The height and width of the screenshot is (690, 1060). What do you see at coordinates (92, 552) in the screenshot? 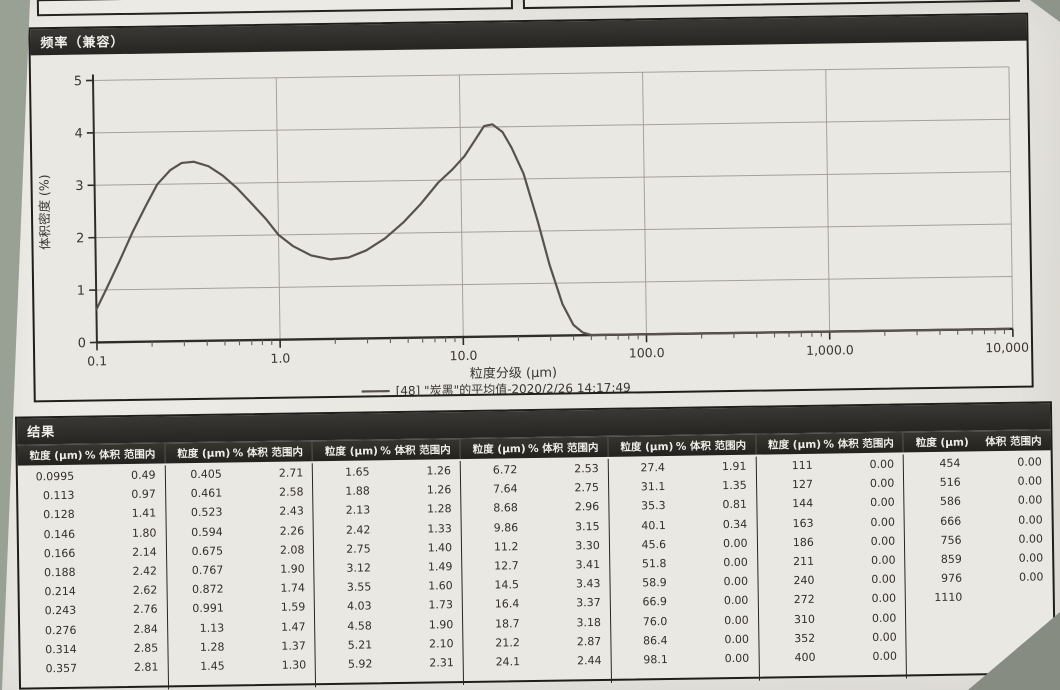
I see `table-row: 0.166 2.14` at bounding box center [92, 552].